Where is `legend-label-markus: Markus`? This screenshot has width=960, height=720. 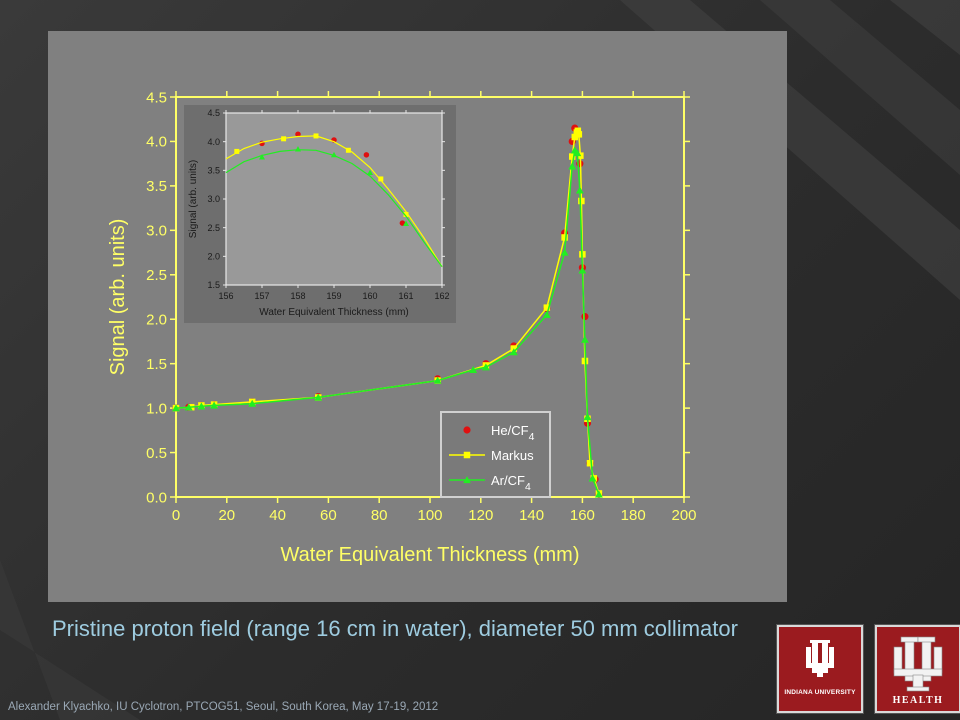 legend-label-markus: Markus is located at coordinates (512, 455).